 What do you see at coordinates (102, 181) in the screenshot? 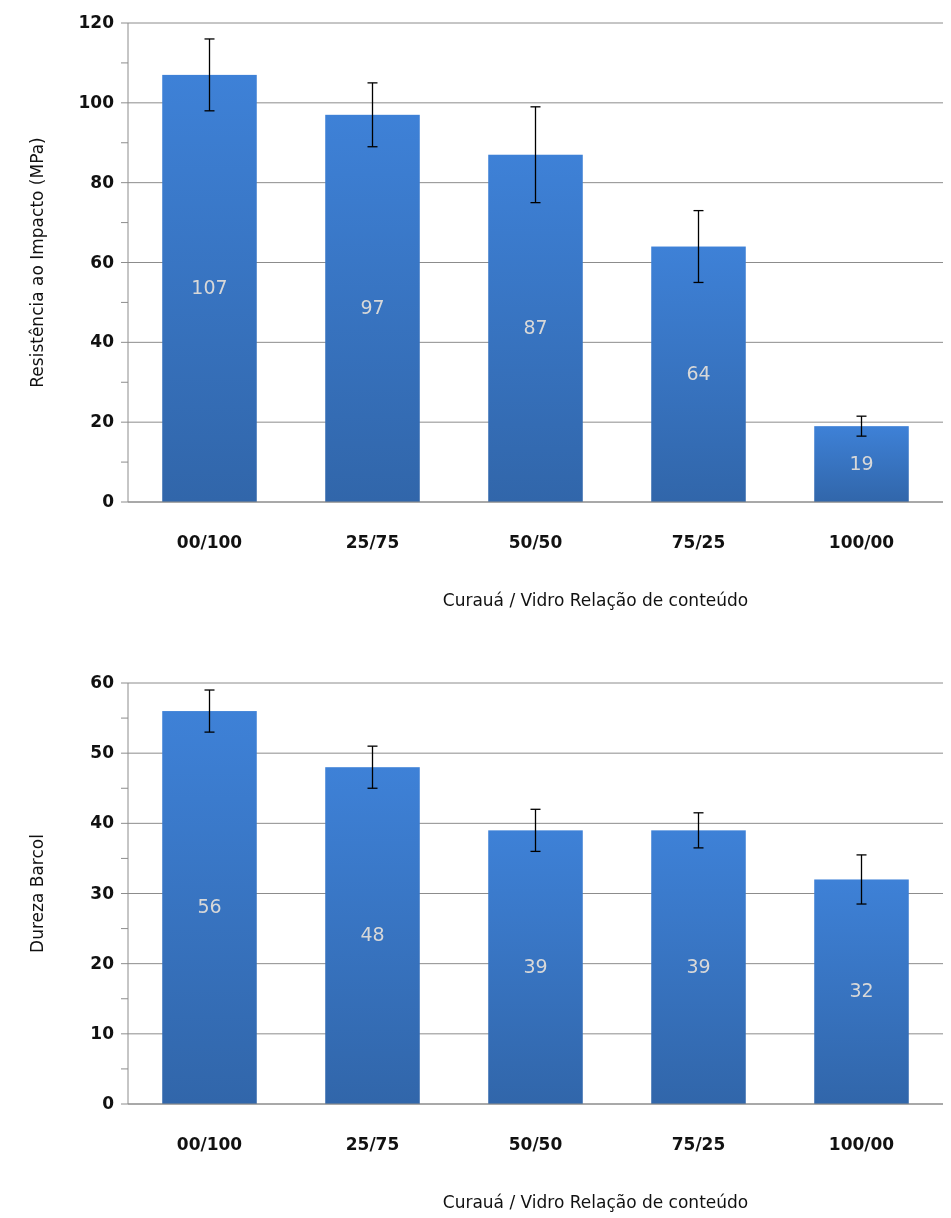
I see `y-tick-label: 80` at bounding box center [102, 181].